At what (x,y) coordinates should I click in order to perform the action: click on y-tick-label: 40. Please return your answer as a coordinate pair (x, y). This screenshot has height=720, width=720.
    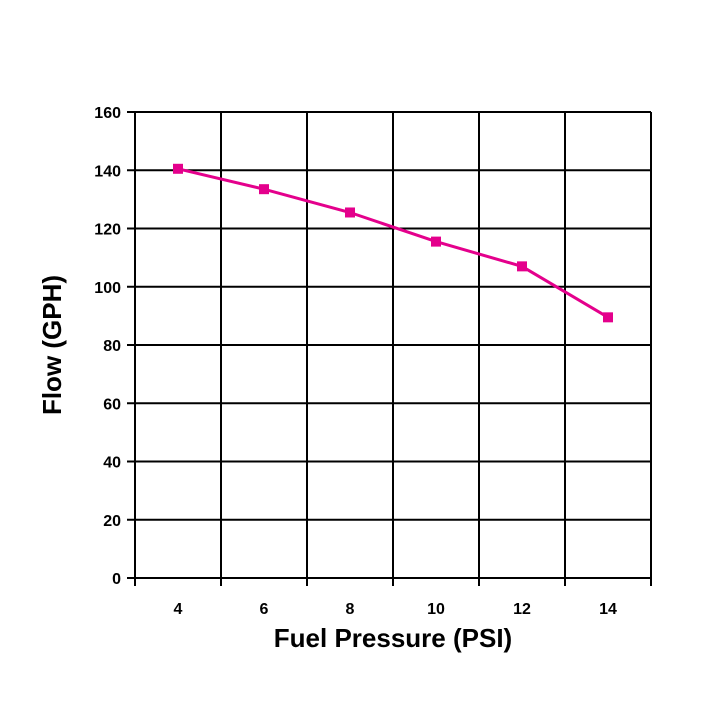
    Looking at the image, I should click on (112, 463).